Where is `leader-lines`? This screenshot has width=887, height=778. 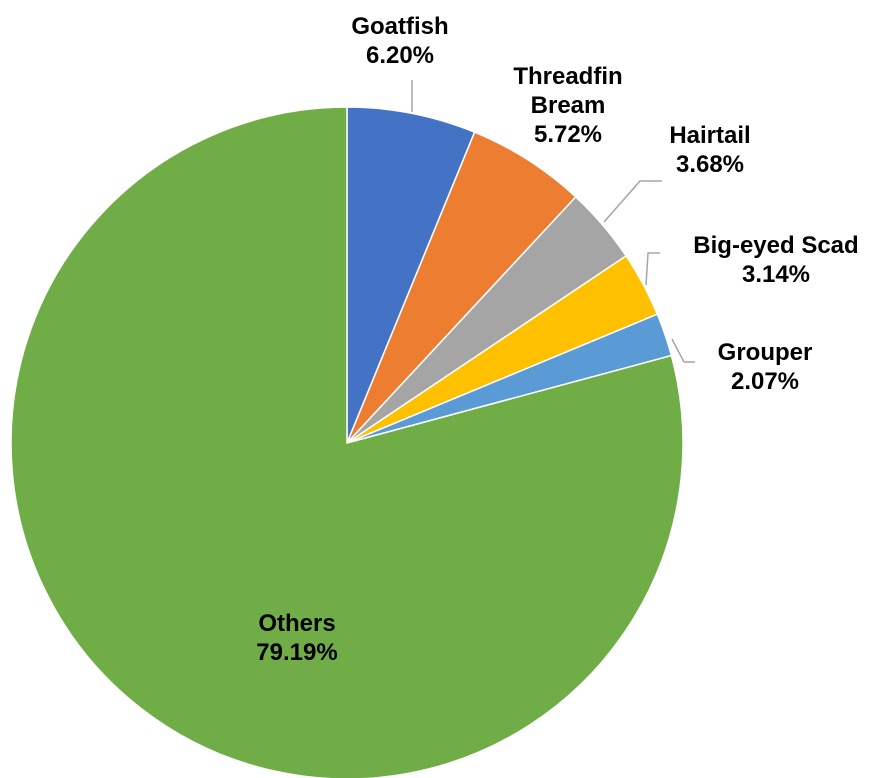
leader-lines is located at coordinates (553, 221).